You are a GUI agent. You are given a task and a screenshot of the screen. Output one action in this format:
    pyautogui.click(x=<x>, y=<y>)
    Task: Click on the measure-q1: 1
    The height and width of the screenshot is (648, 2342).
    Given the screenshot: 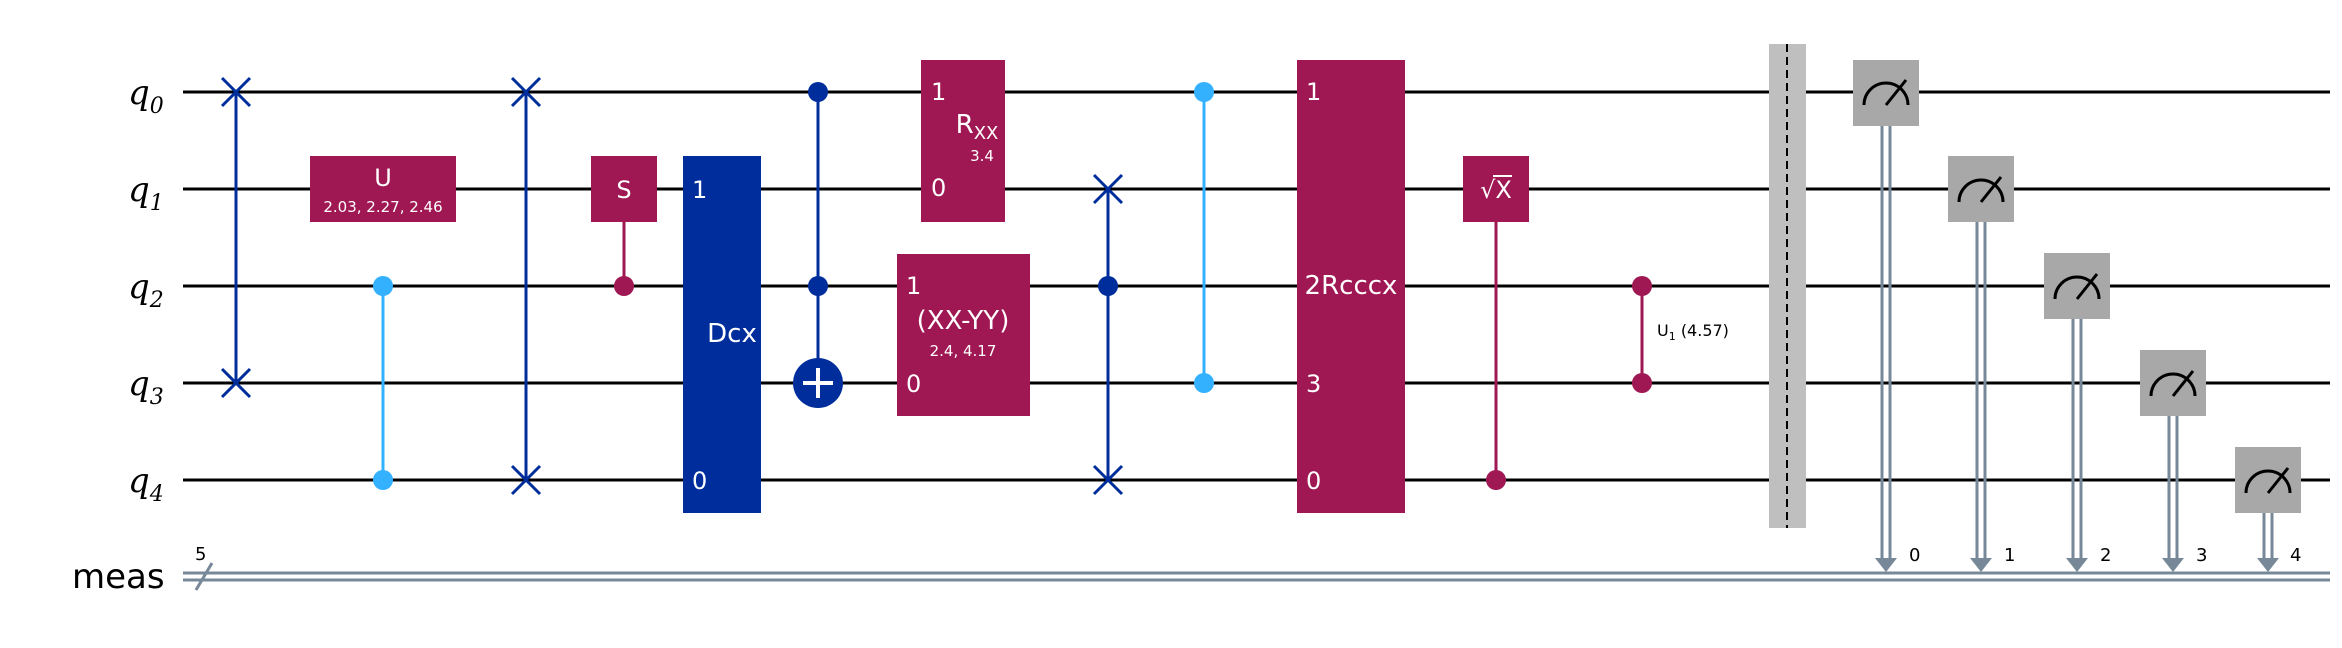 What is the action you would take?
    pyautogui.click(x=1981, y=364)
    